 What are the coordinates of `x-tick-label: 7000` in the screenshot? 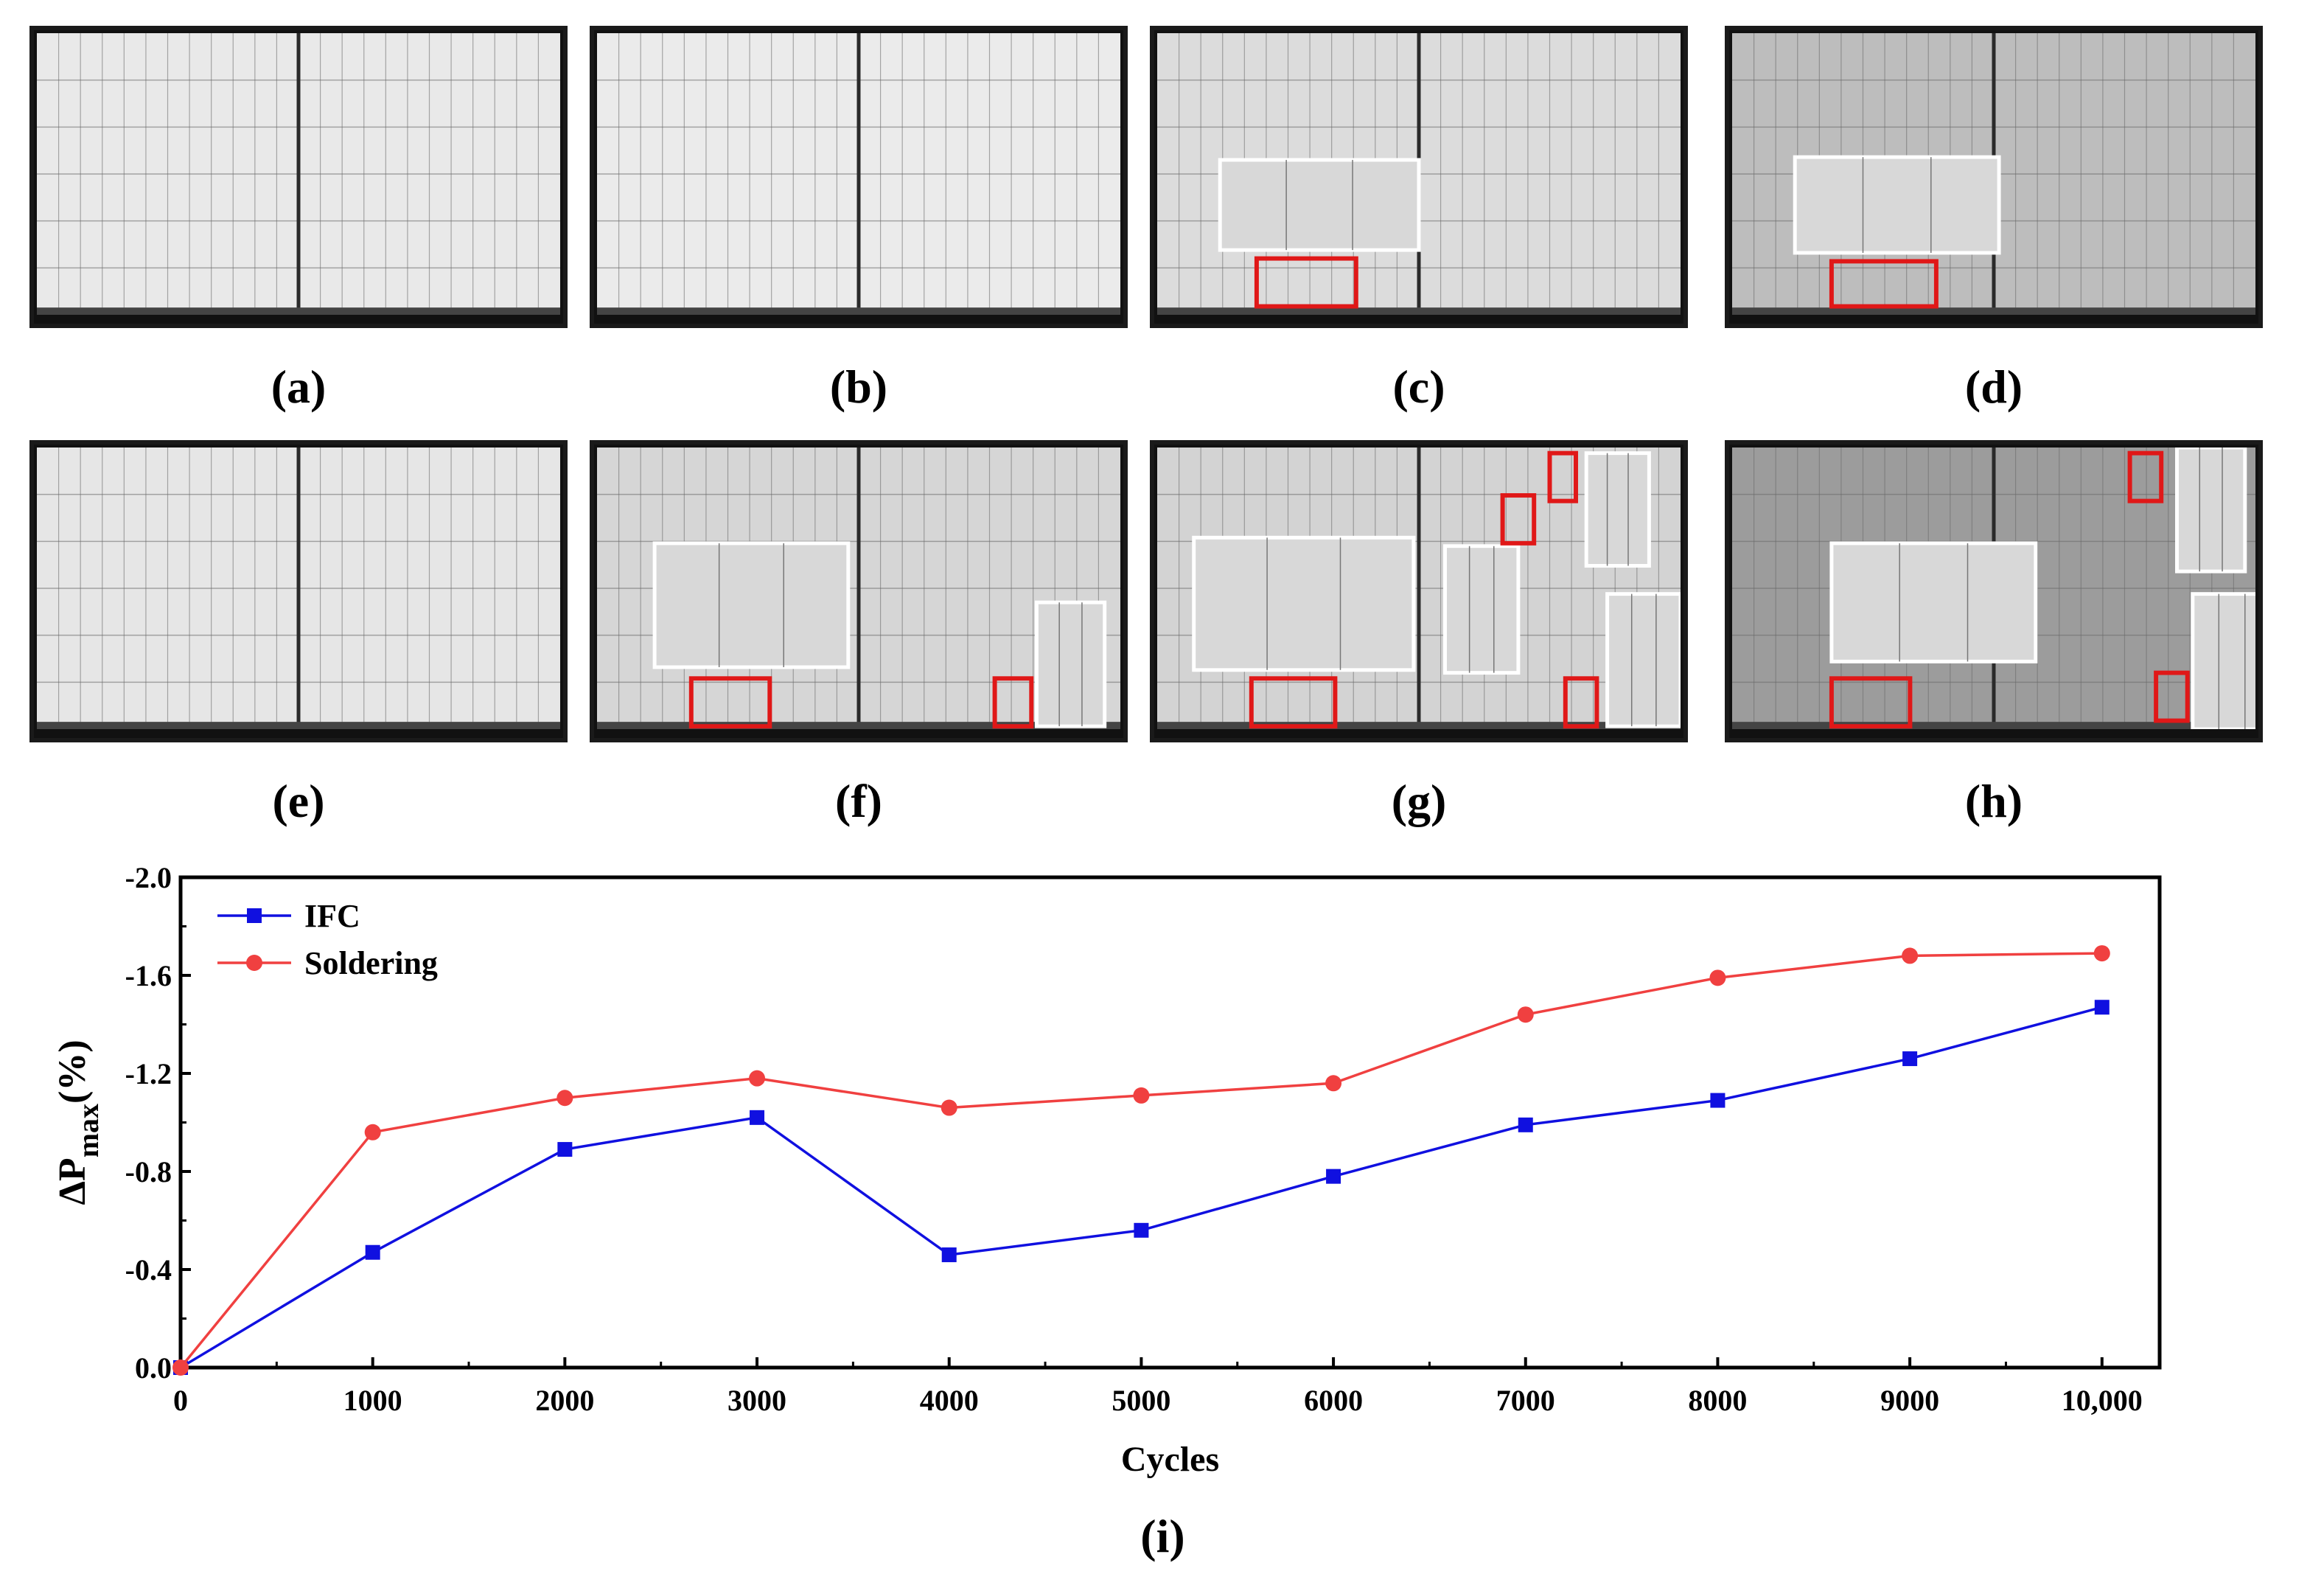 It's located at (1525, 1400).